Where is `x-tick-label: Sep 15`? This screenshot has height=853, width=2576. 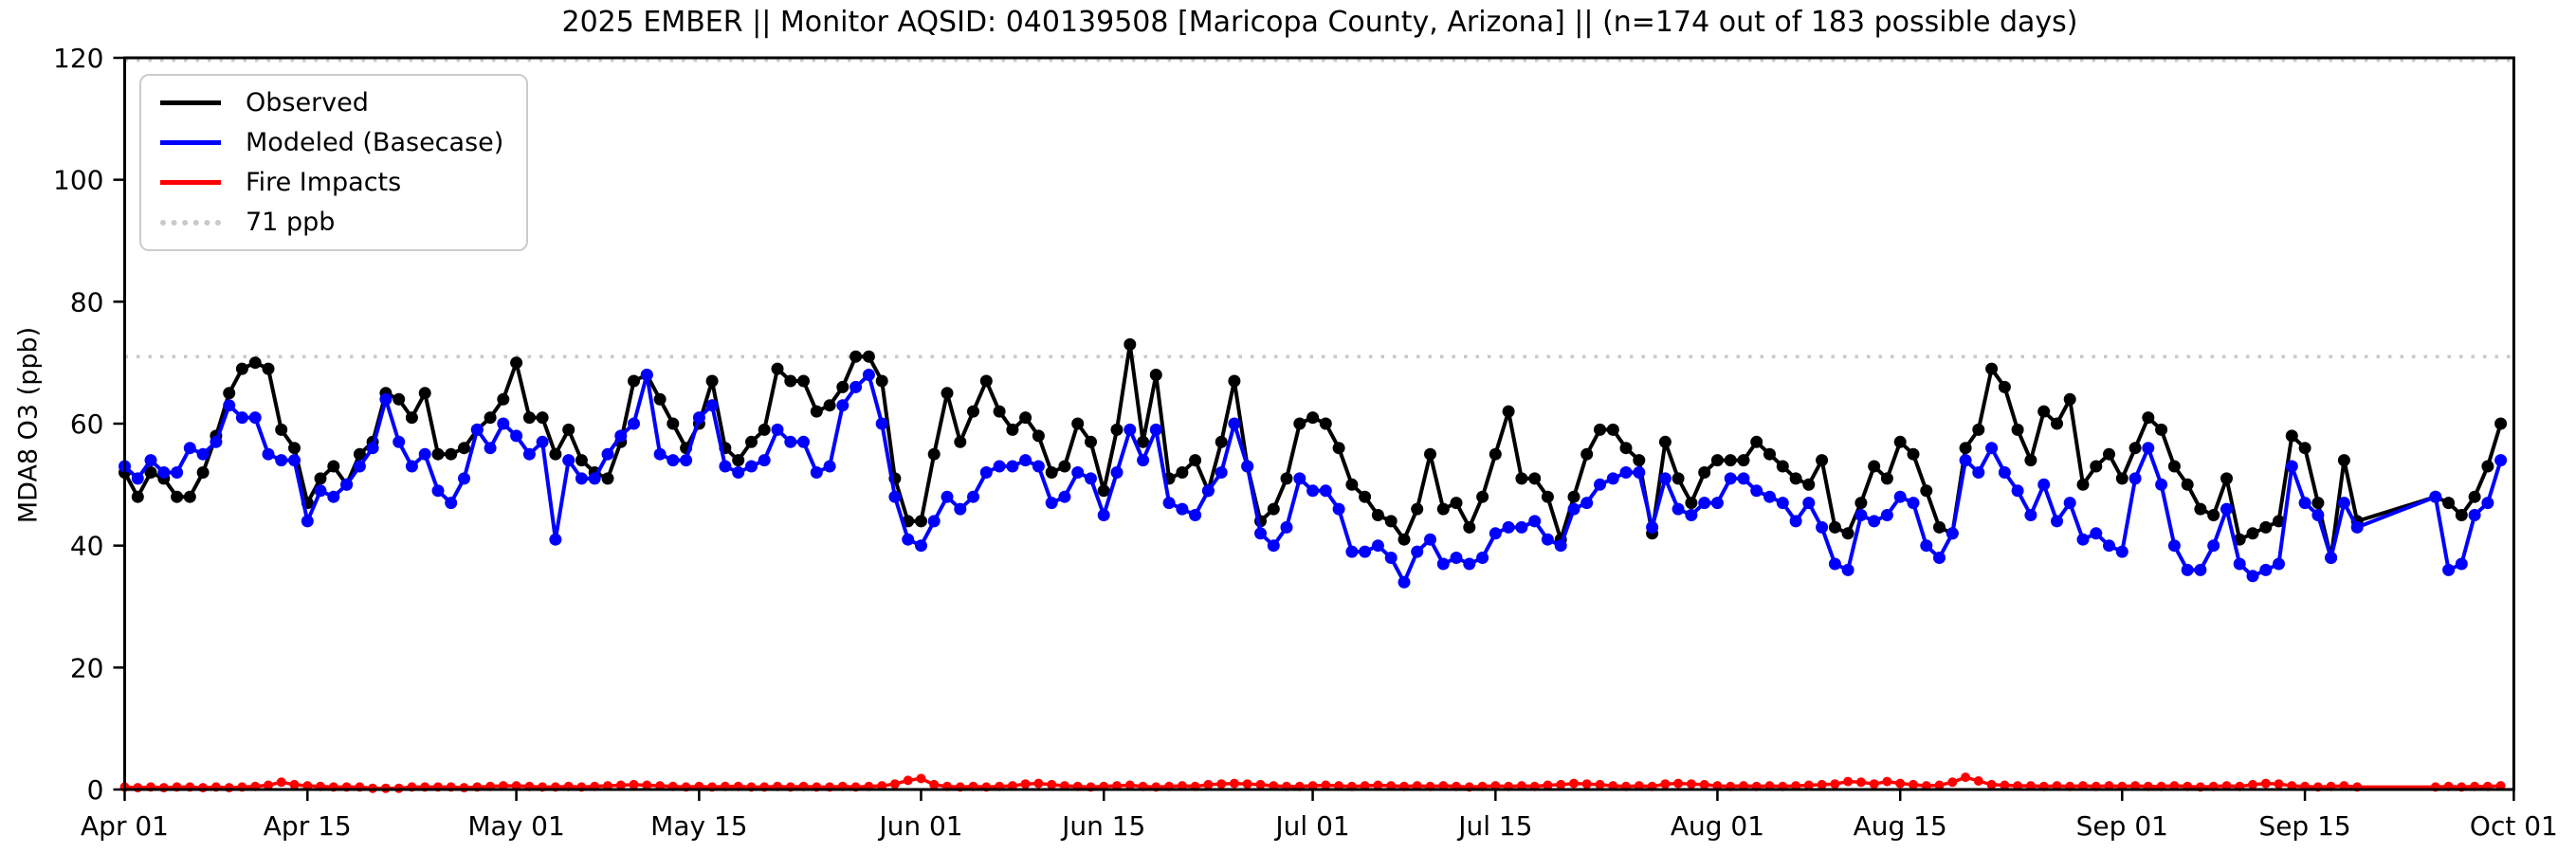
x-tick-label: Sep 15 is located at coordinates (2304, 826).